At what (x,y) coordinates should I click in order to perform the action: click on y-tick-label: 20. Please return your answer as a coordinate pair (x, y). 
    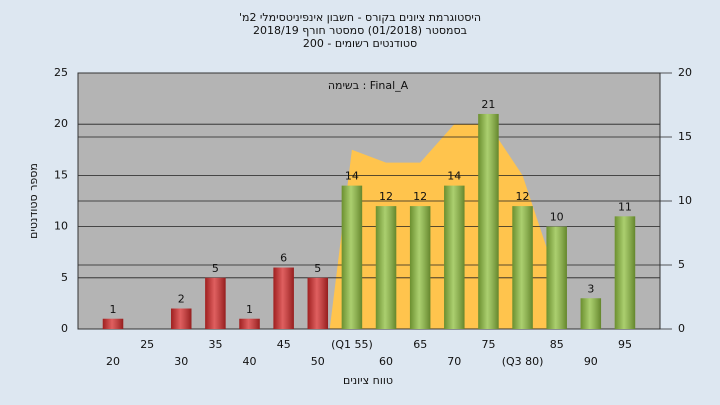
    Looking at the image, I should click on (61, 123).